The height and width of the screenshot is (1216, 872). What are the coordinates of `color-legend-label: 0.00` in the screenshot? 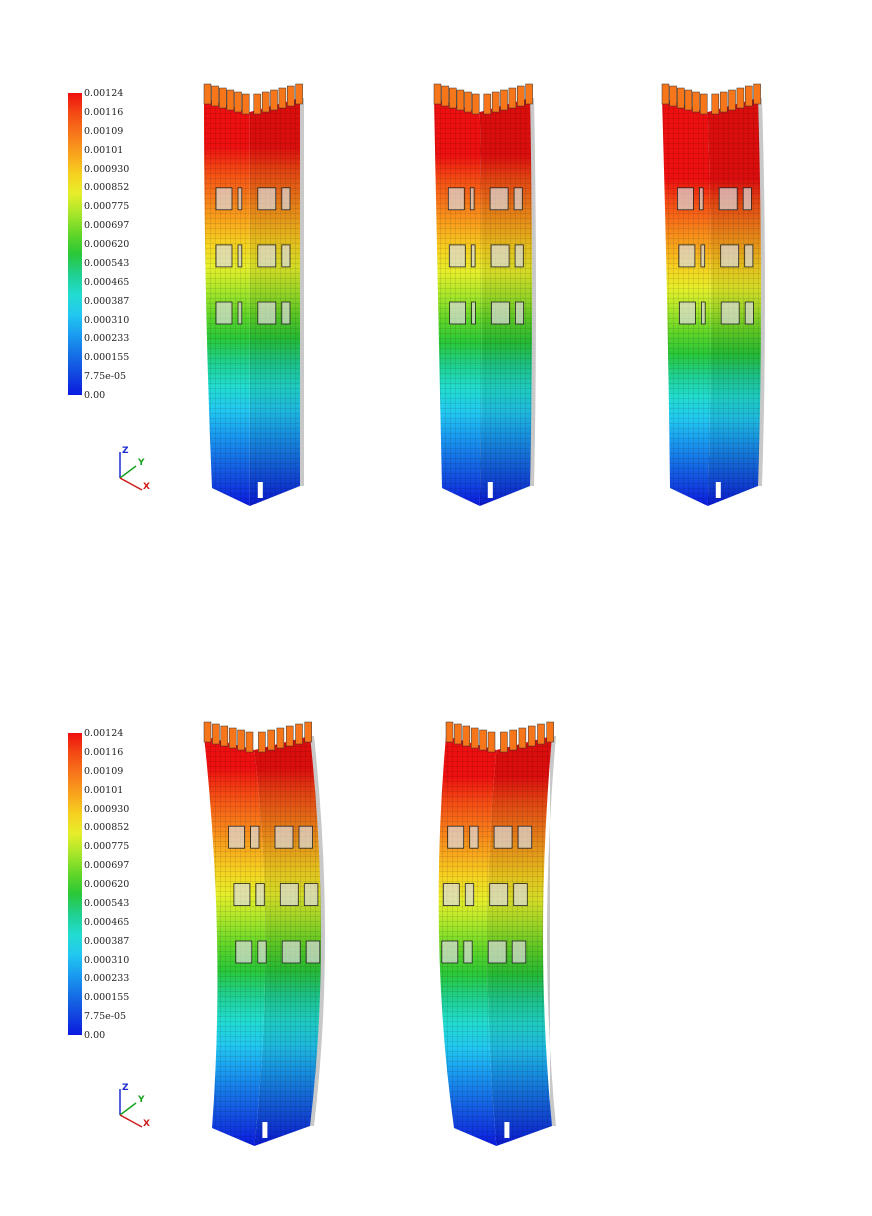 It's located at (95, 395).